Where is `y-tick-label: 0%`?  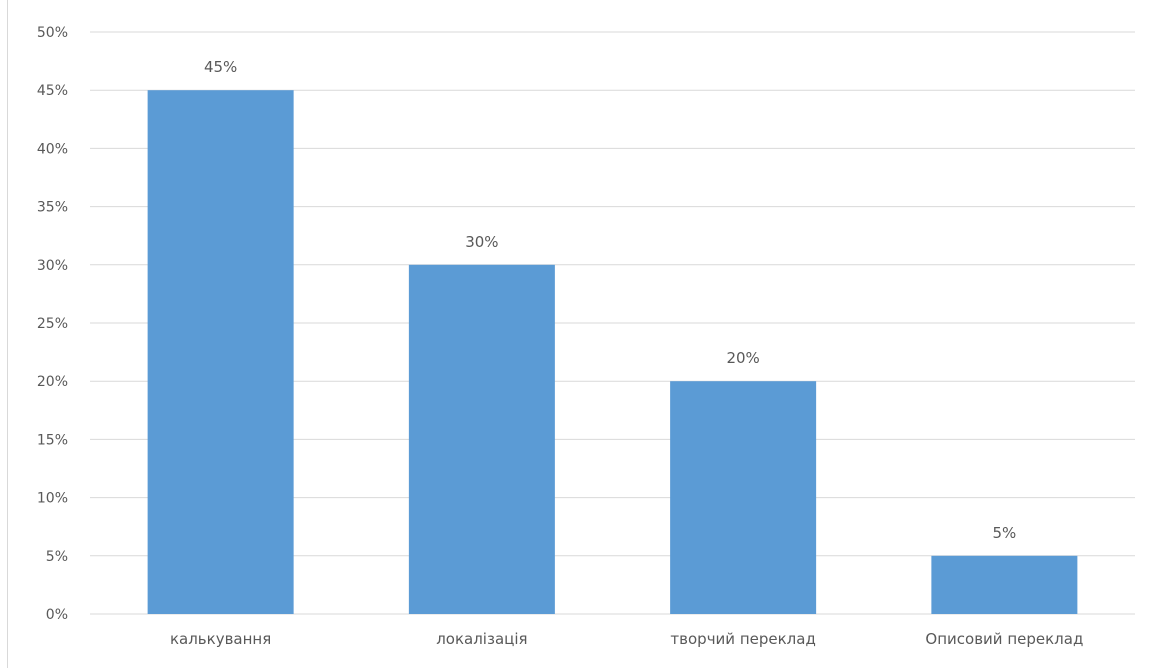
y-tick-label: 0% is located at coordinates (57, 615).